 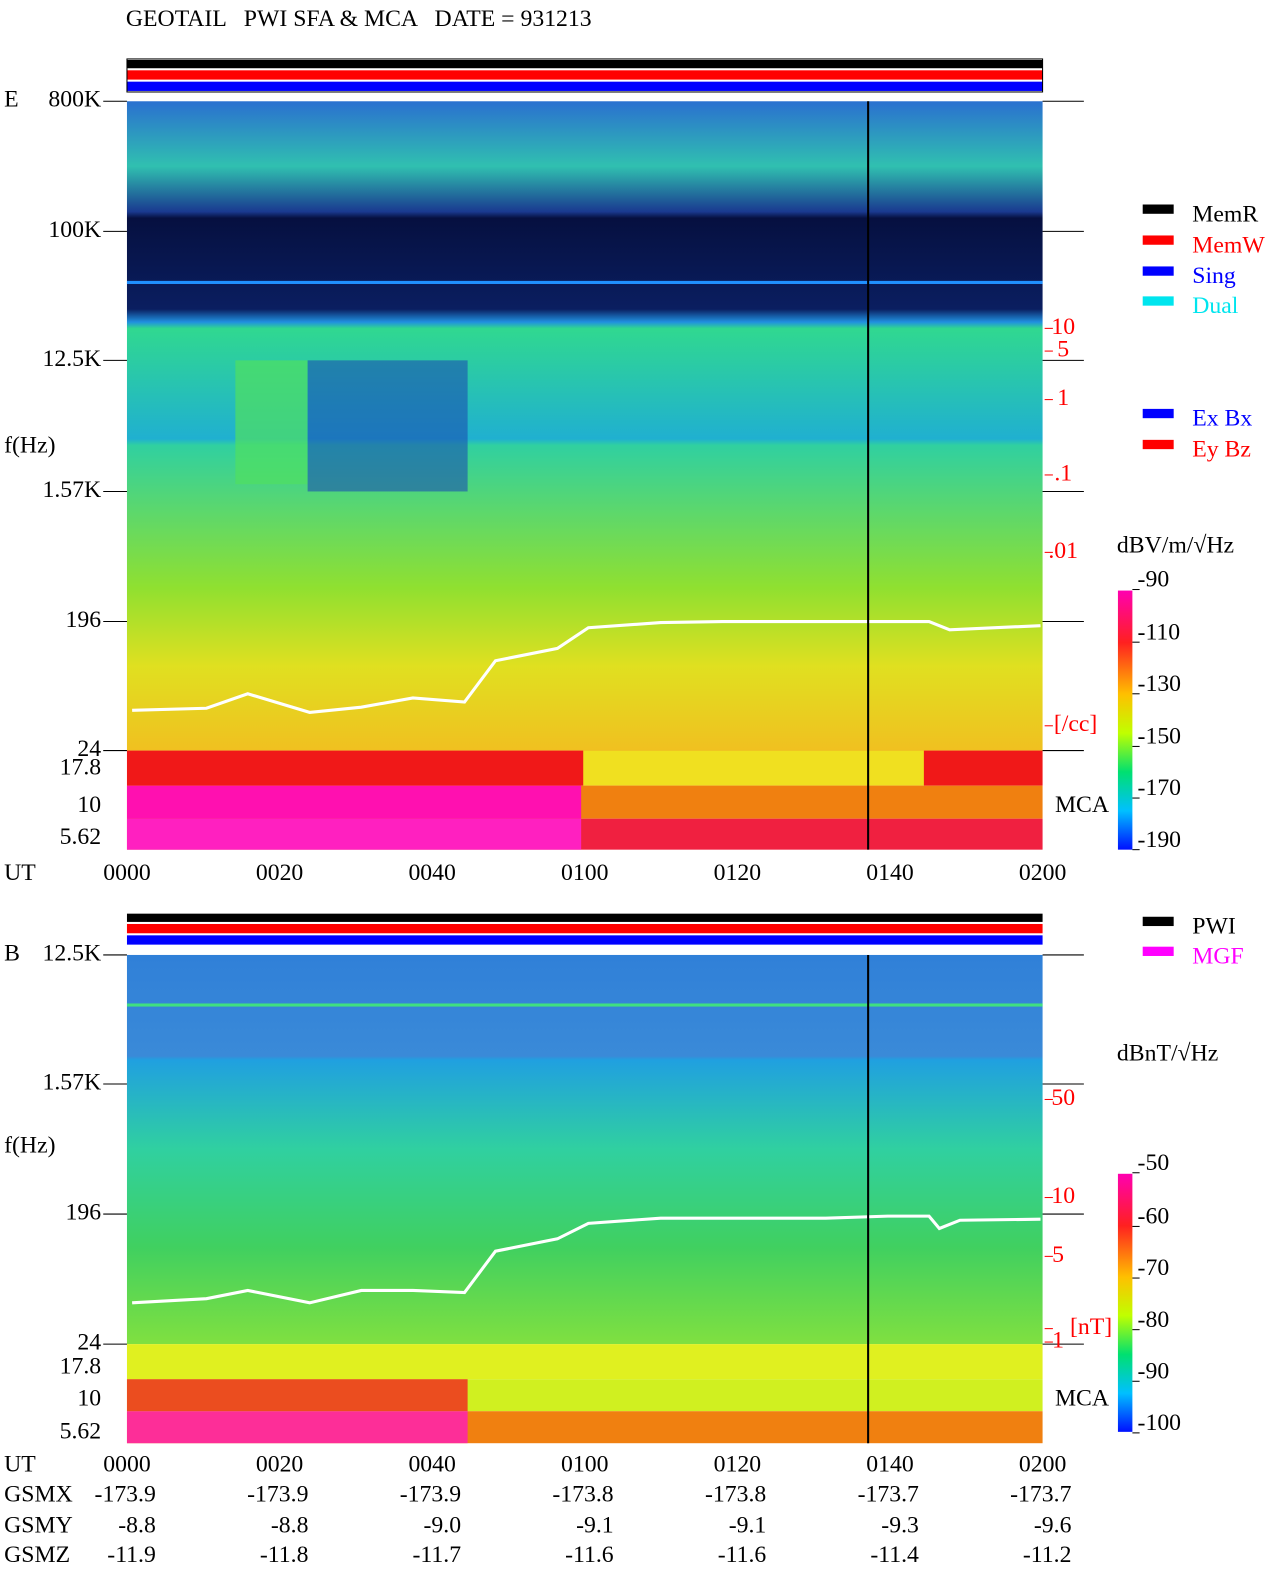 I want to click on density-label: 10, so click(x=1063, y=1196).